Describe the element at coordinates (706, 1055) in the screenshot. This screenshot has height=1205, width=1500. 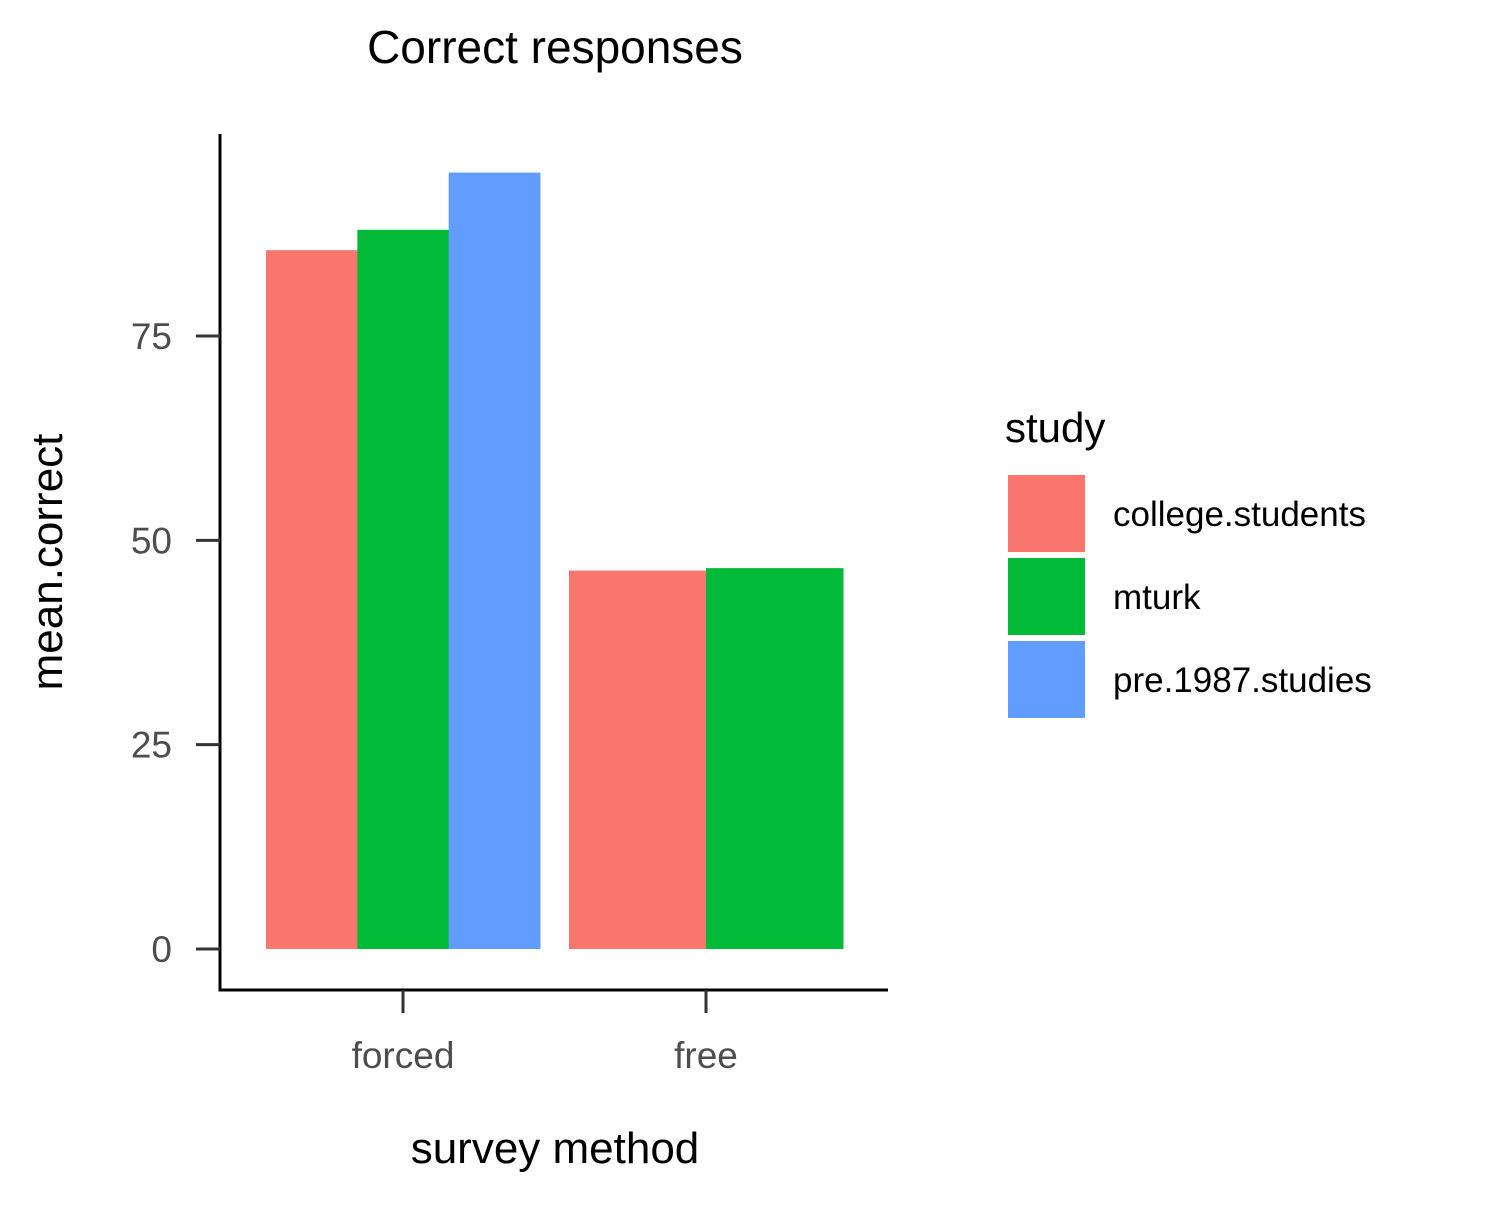
I see `x-tick-label: free` at that location.